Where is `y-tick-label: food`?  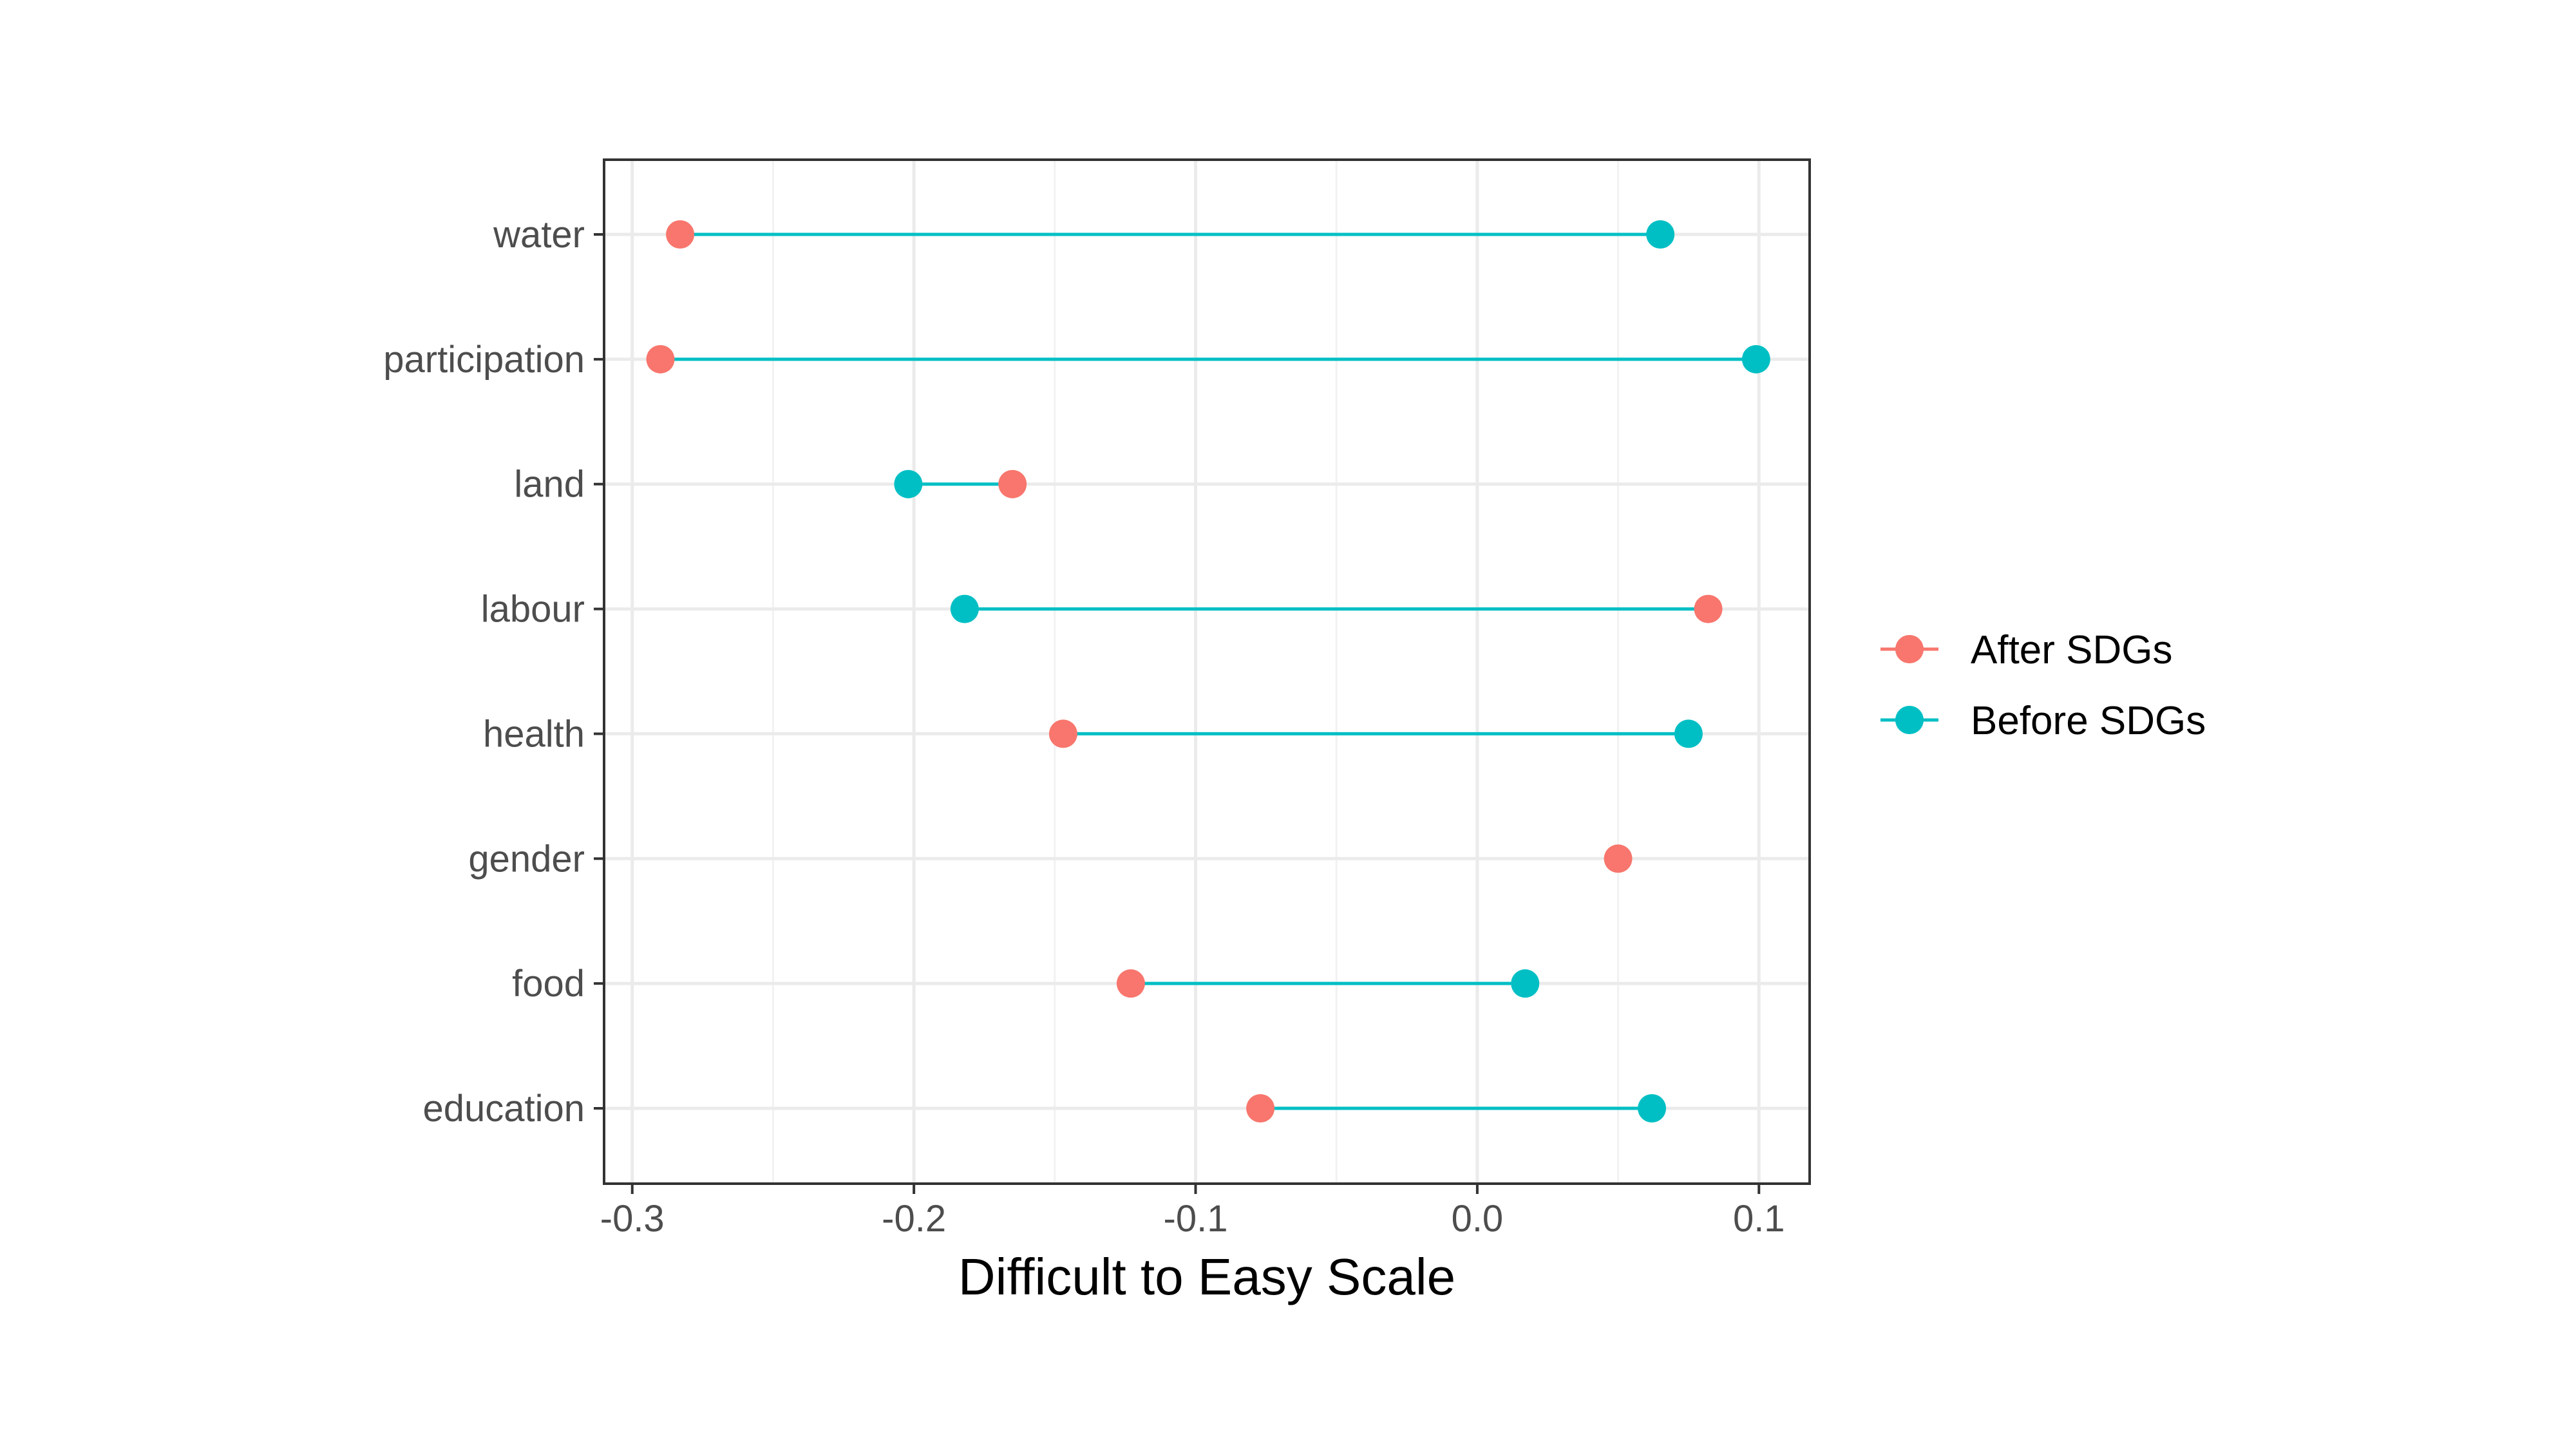 y-tick-label: food is located at coordinates (548, 984).